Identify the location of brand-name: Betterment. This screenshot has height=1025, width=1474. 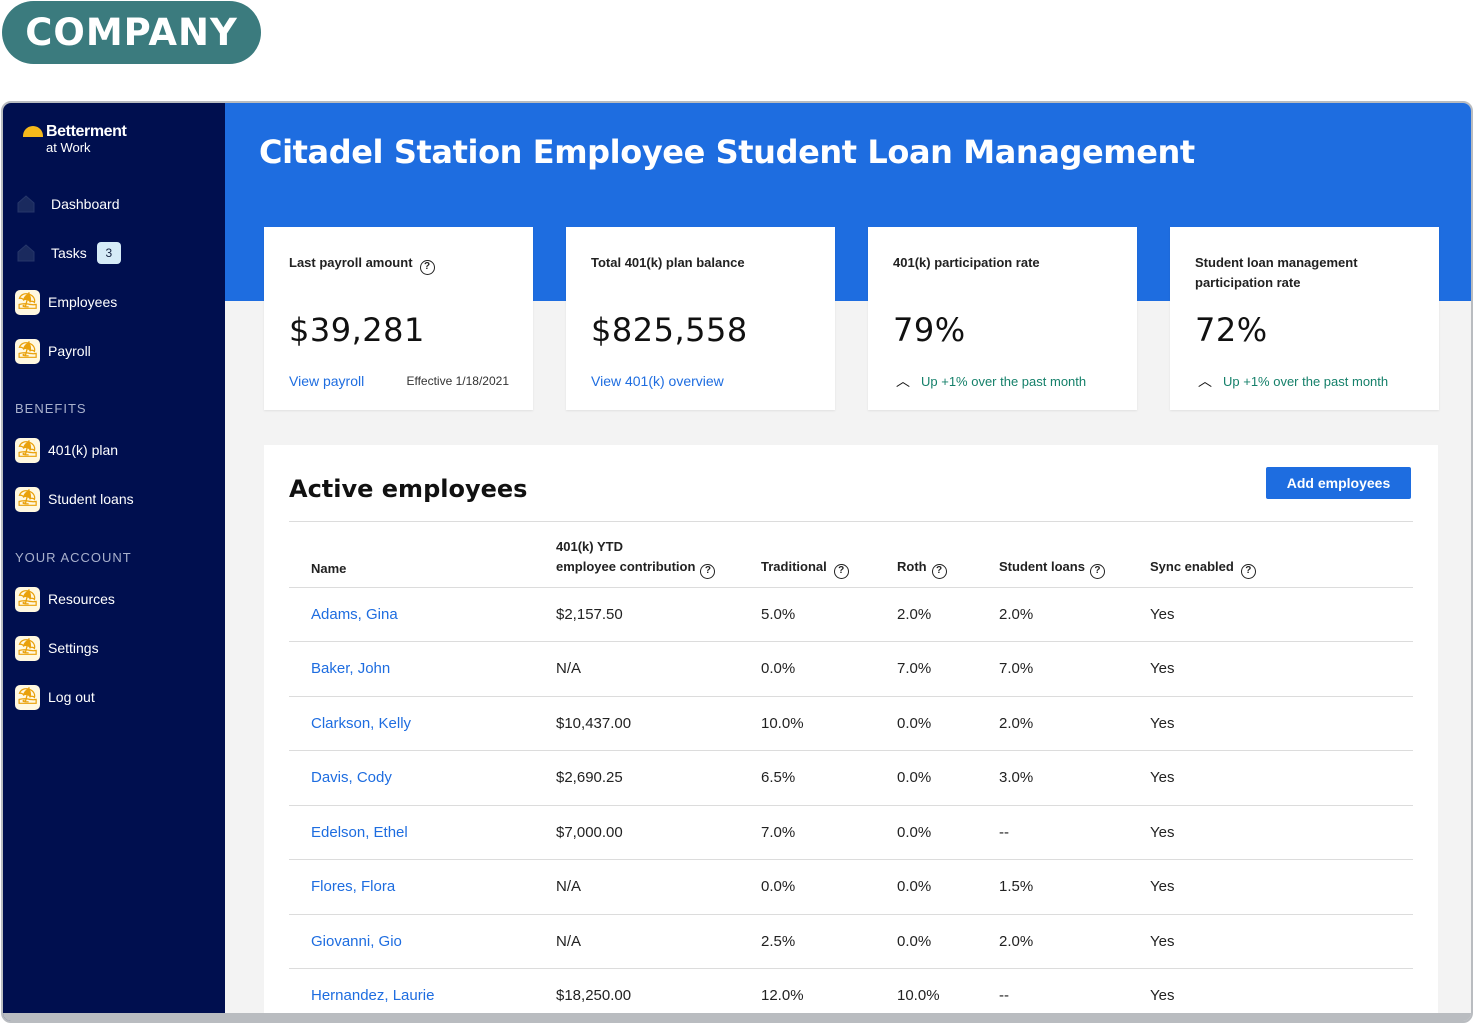
(86, 131).